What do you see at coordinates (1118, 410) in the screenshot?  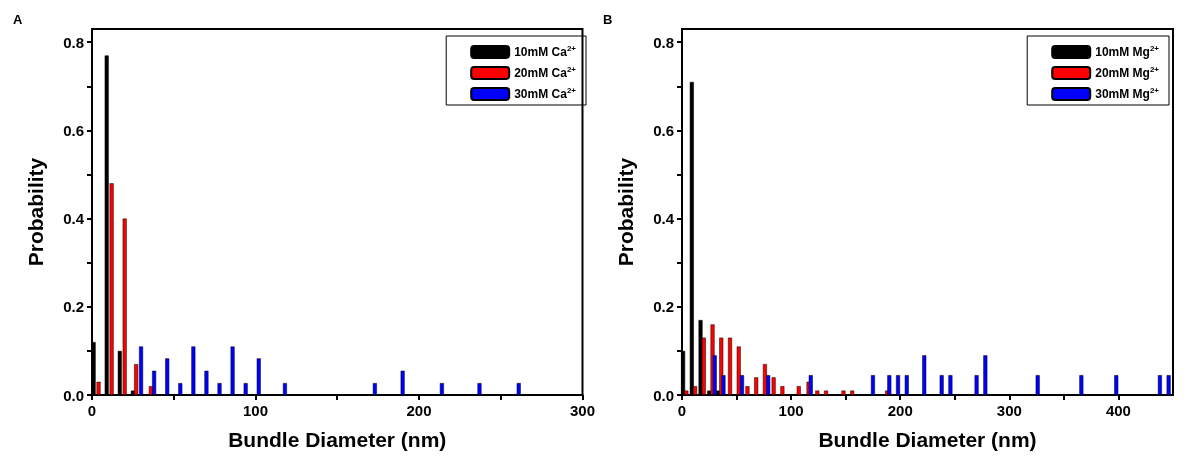 I see `x-tick-label: 400` at bounding box center [1118, 410].